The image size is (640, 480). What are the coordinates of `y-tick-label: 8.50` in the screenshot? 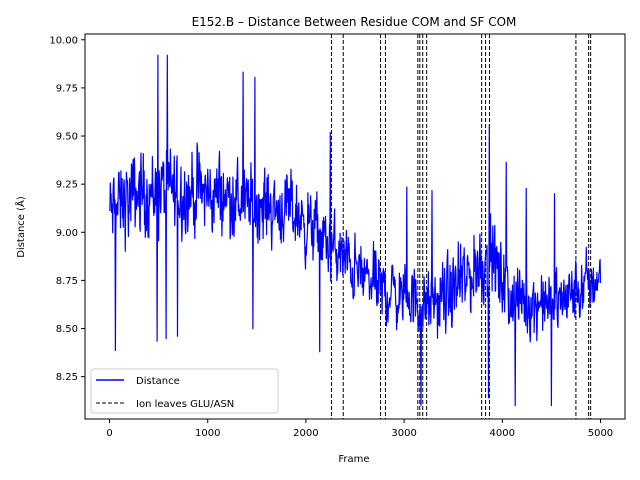 It's located at (67, 329).